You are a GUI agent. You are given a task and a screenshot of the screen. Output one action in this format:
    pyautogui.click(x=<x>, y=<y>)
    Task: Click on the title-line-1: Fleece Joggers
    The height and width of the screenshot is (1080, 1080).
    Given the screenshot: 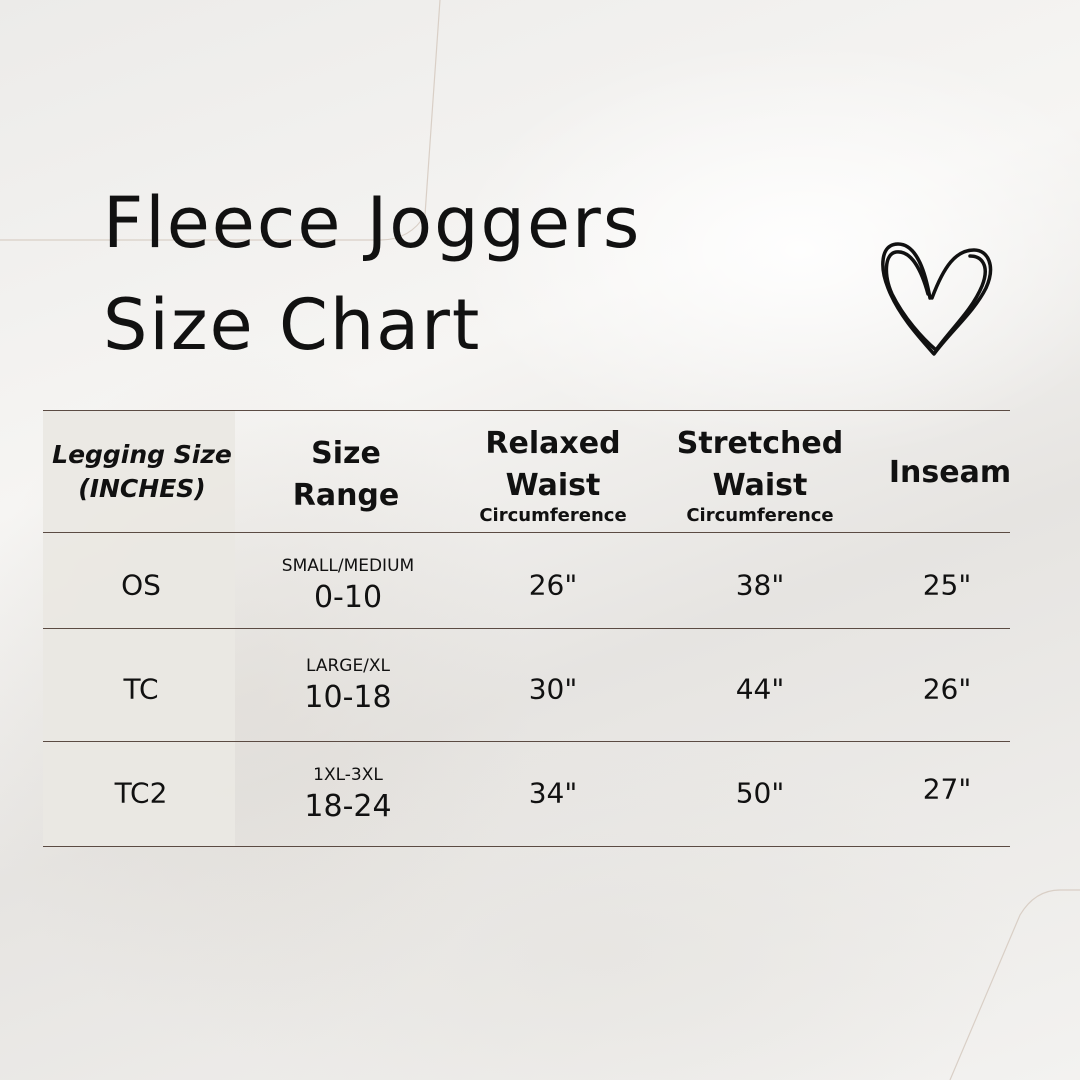 What is the action you would take?
    pyautogui.click(x=372, y=223)
    